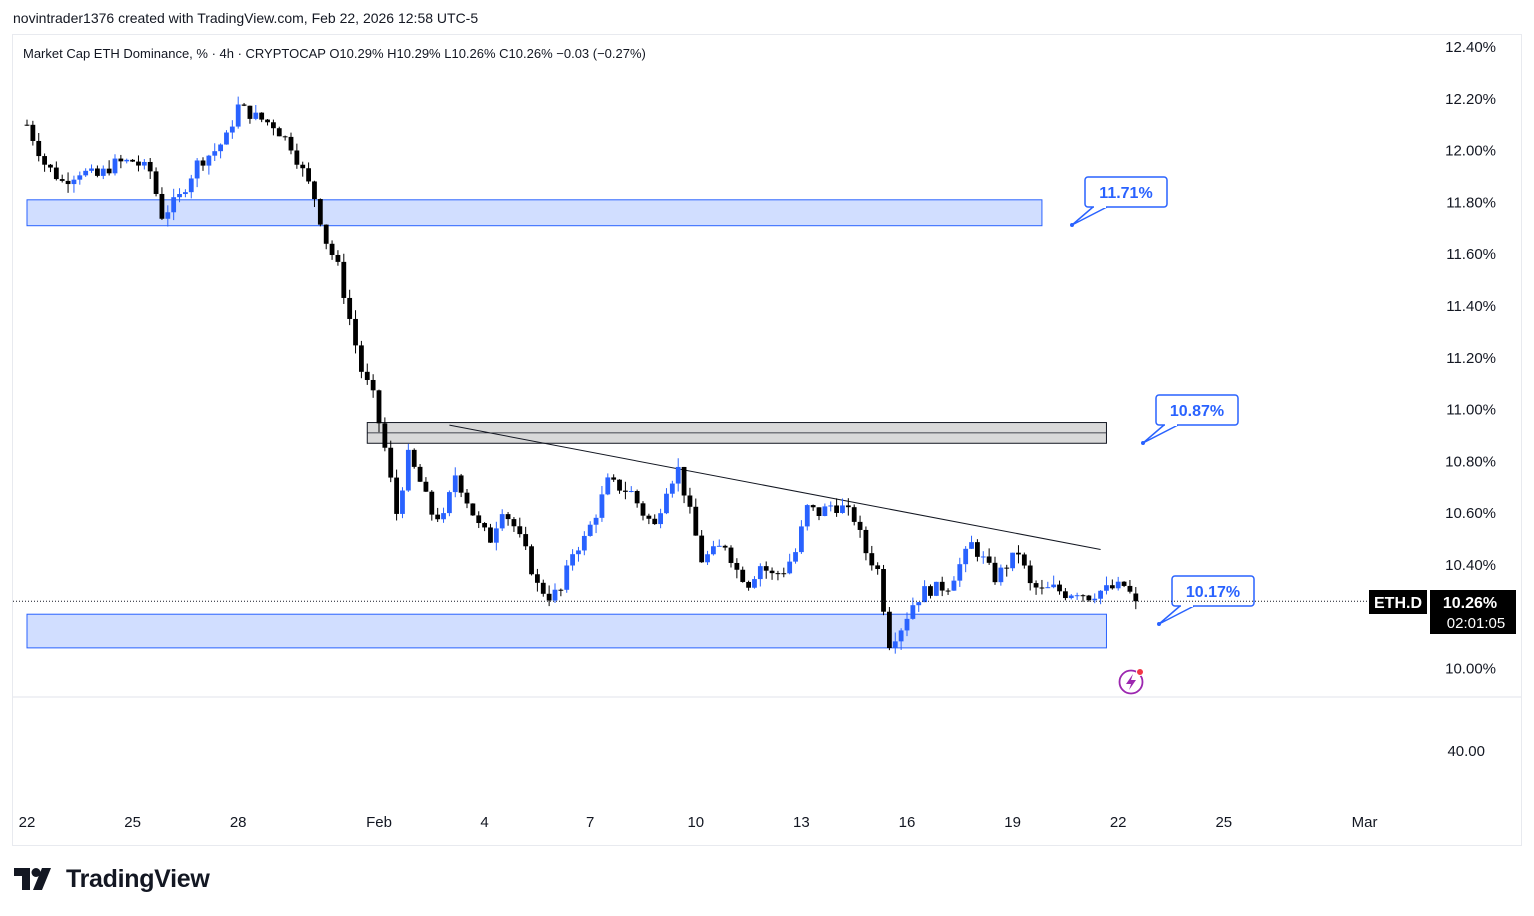 This screenshot has width=1534, height=916. I want to click on time-tick-label: 4, so click(484, 822).